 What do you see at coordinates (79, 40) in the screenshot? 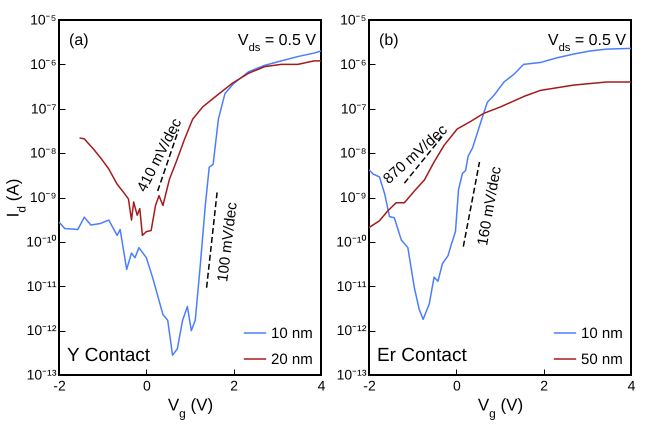
I see `annotation: (a)` at bounding box center [79, 40].